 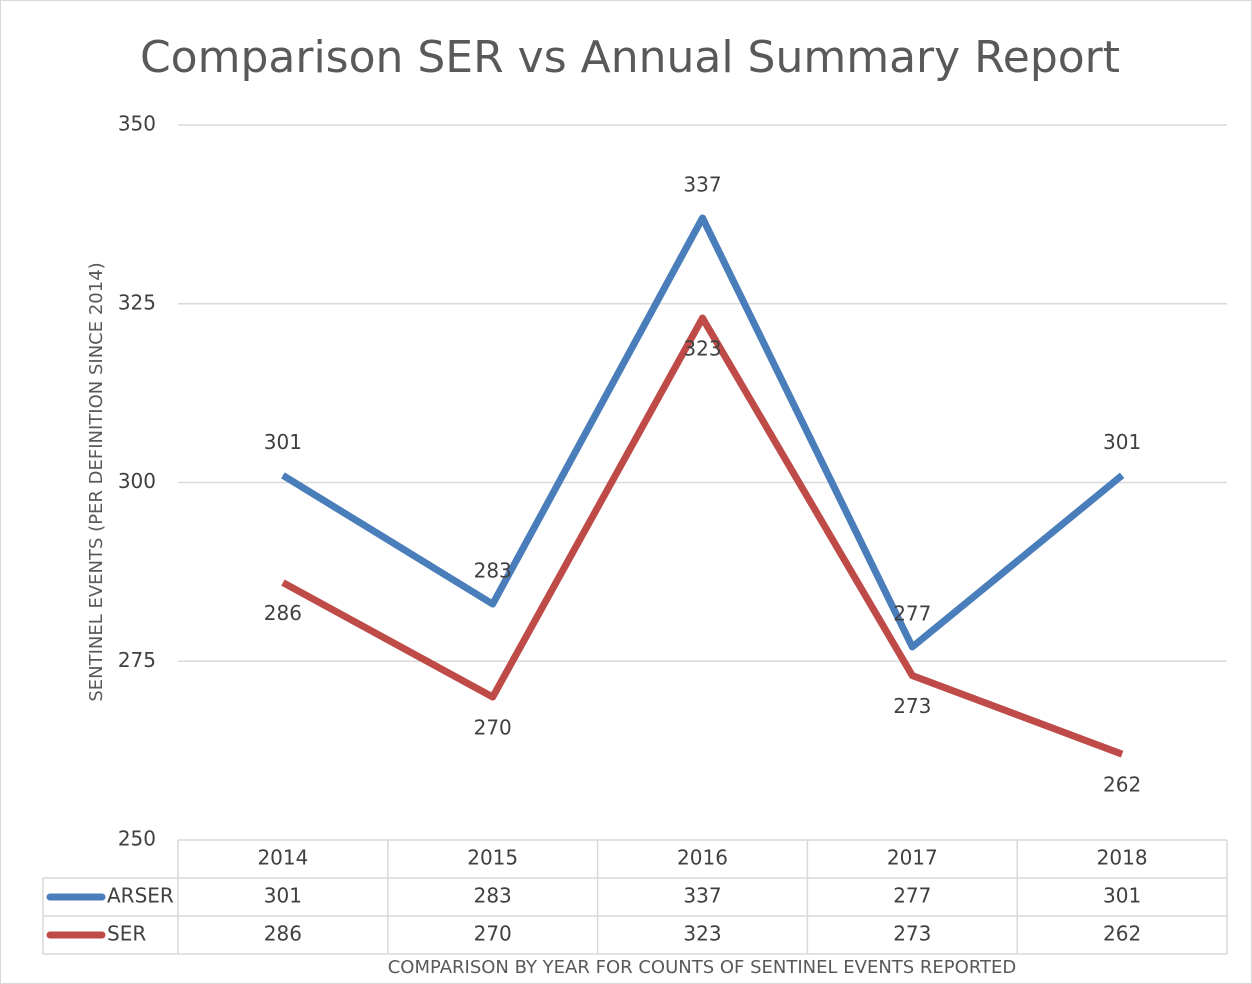 I want to click on data-label: 337, so click(x=702, y=184).